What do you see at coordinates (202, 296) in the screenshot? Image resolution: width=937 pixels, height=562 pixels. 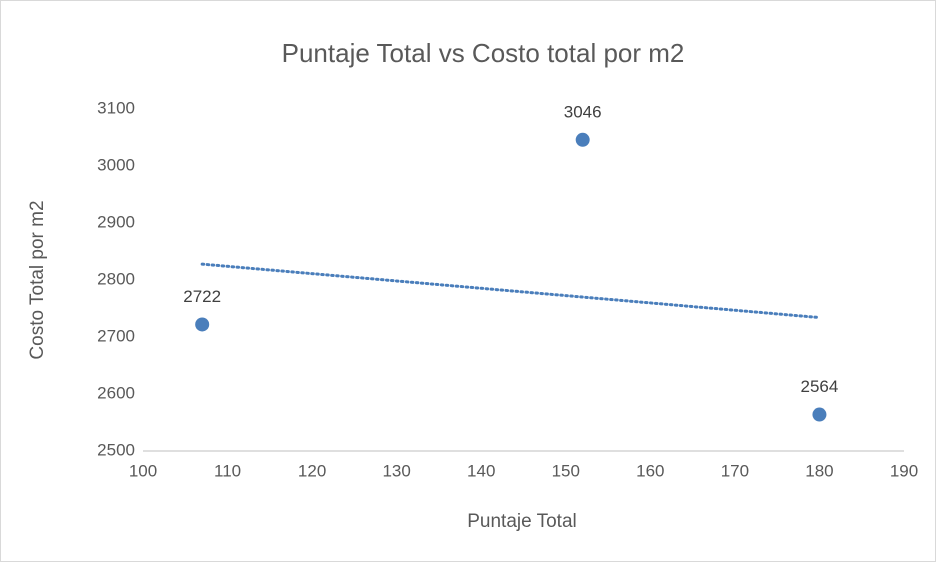 I see `data-label: 2722` at bounding box center [202, 296].